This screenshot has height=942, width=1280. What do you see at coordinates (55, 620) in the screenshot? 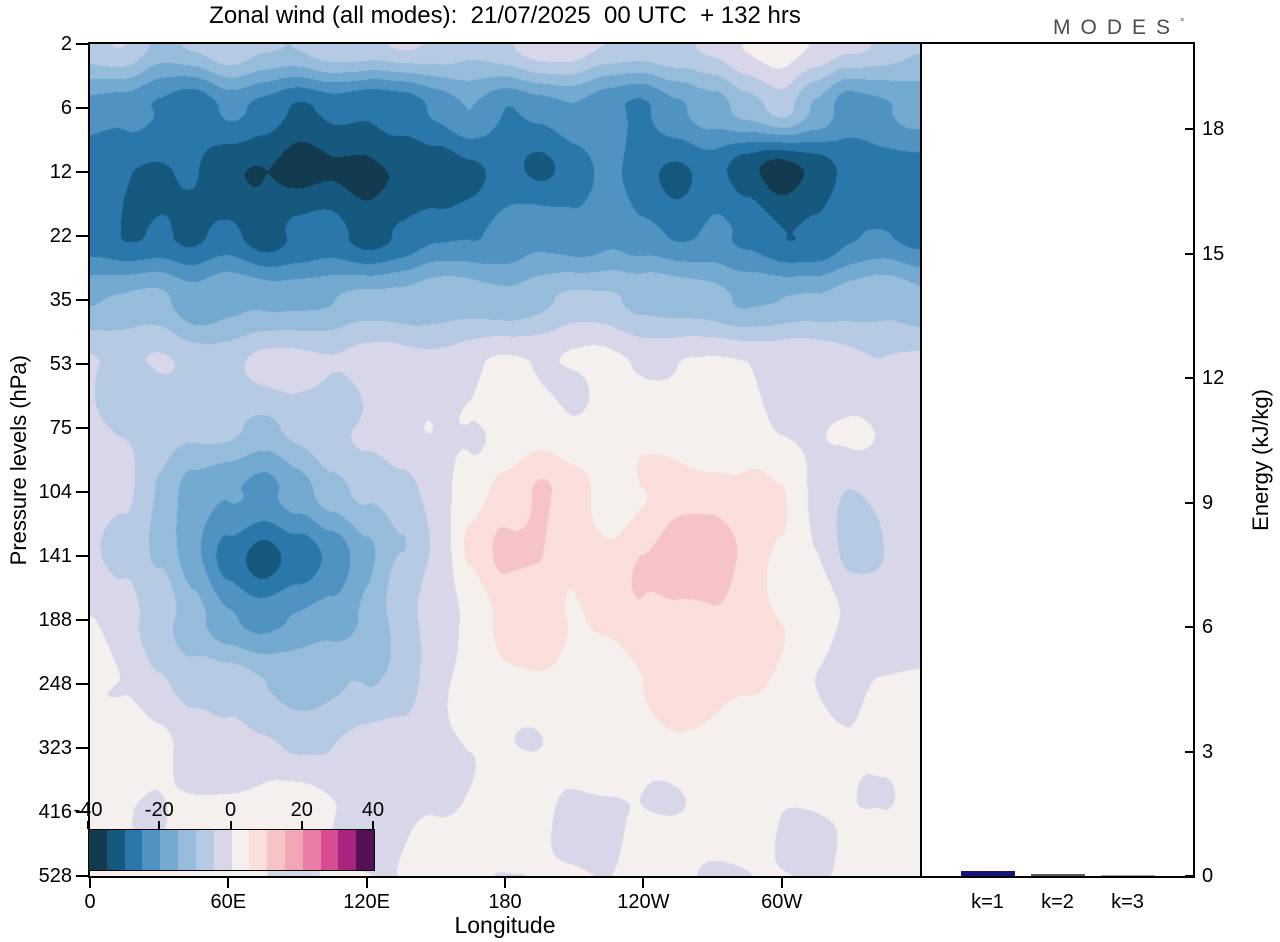
I see `pressure-tick-label: 188` at bounding box center [55, 620].